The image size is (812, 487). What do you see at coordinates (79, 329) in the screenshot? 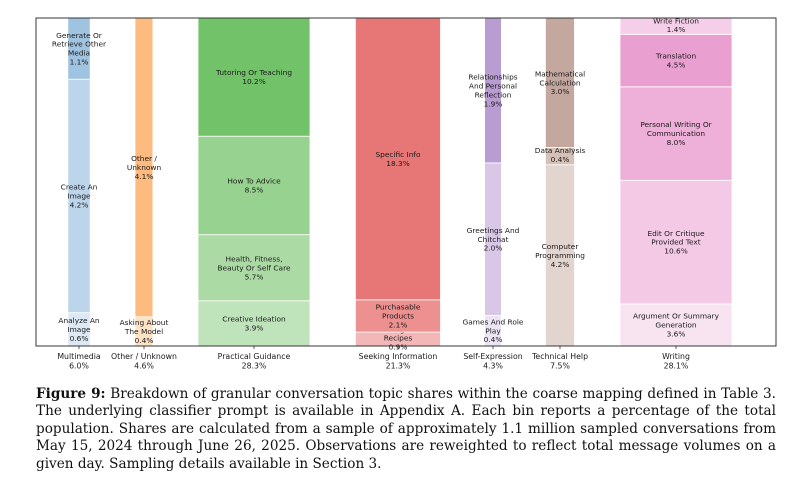
I see `segment-label-analyze-an-image: Analyze An Image 0.6%` at bounding box center [79, 329].